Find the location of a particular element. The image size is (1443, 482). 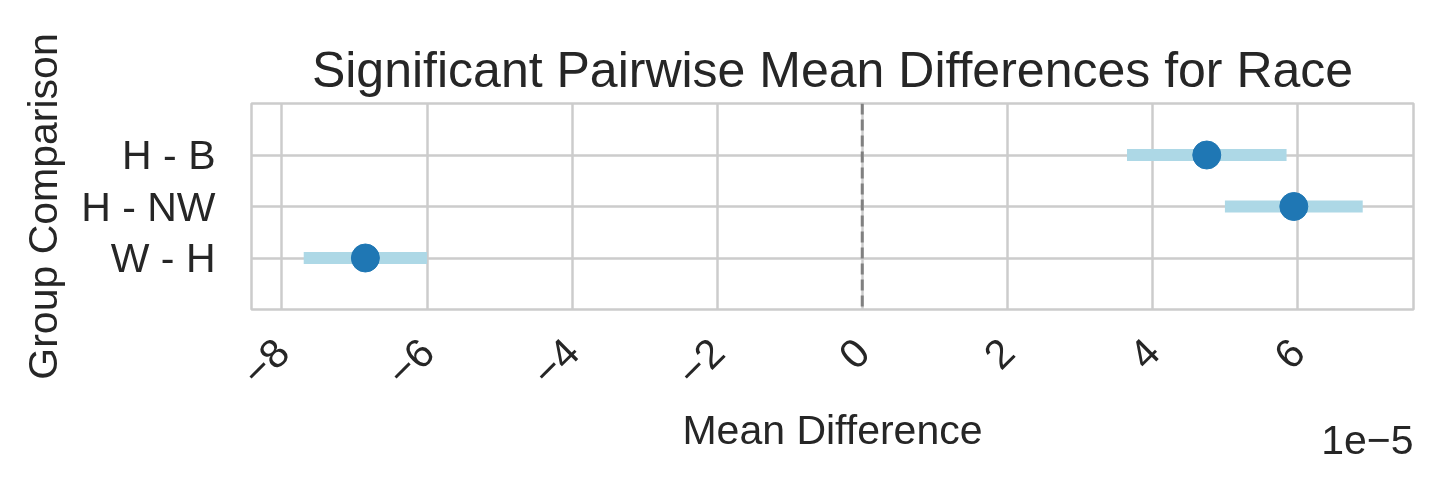

x-axis-title: Mean Difference is located at coordinates (832, 430).